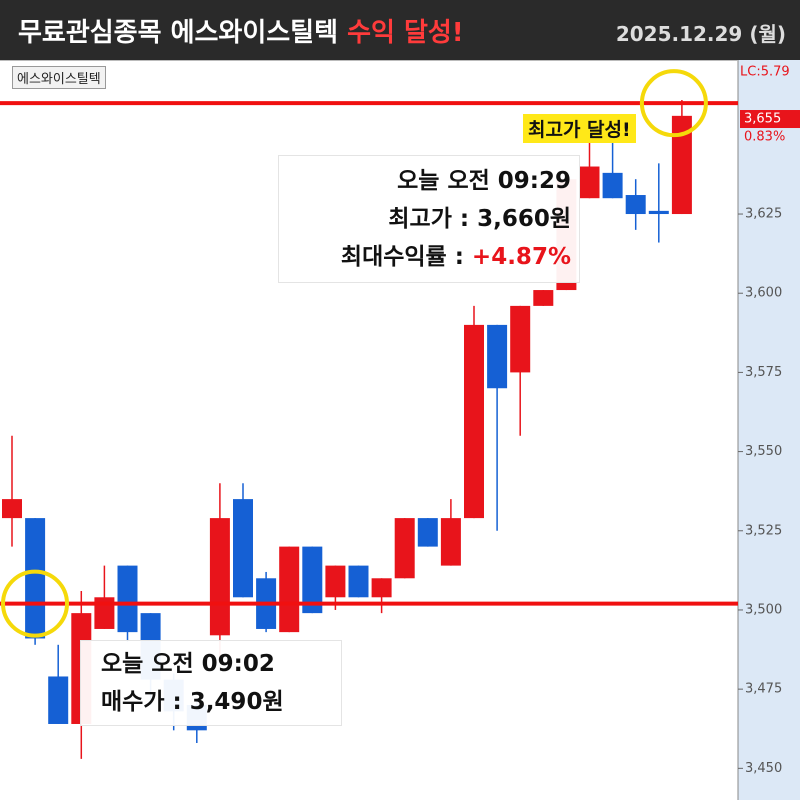 The width and height of the screenshot is (800, 800). I want to click on price-change: 0.83%, so click(764, 137).